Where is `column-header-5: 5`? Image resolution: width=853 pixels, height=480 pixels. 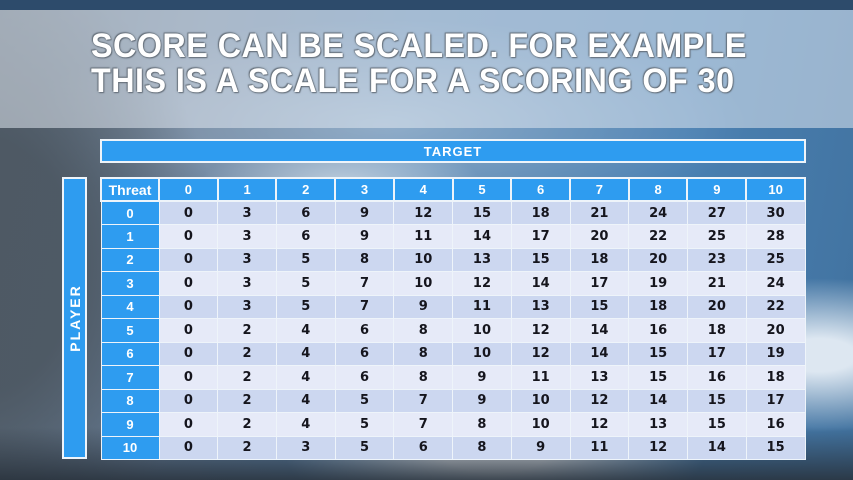 column-header-5: 5 is located at coordinates (482, 189).